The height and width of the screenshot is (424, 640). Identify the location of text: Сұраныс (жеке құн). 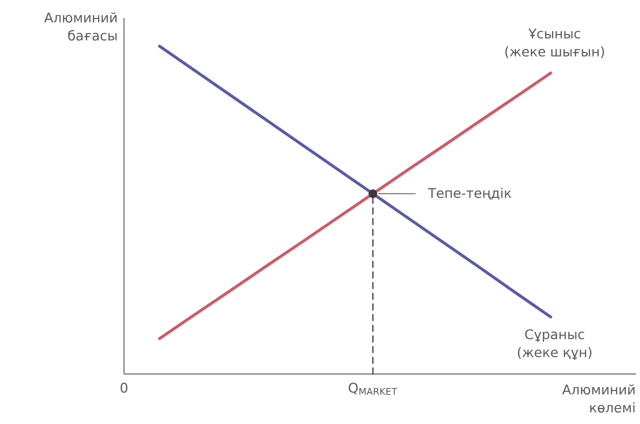
(555, 344).